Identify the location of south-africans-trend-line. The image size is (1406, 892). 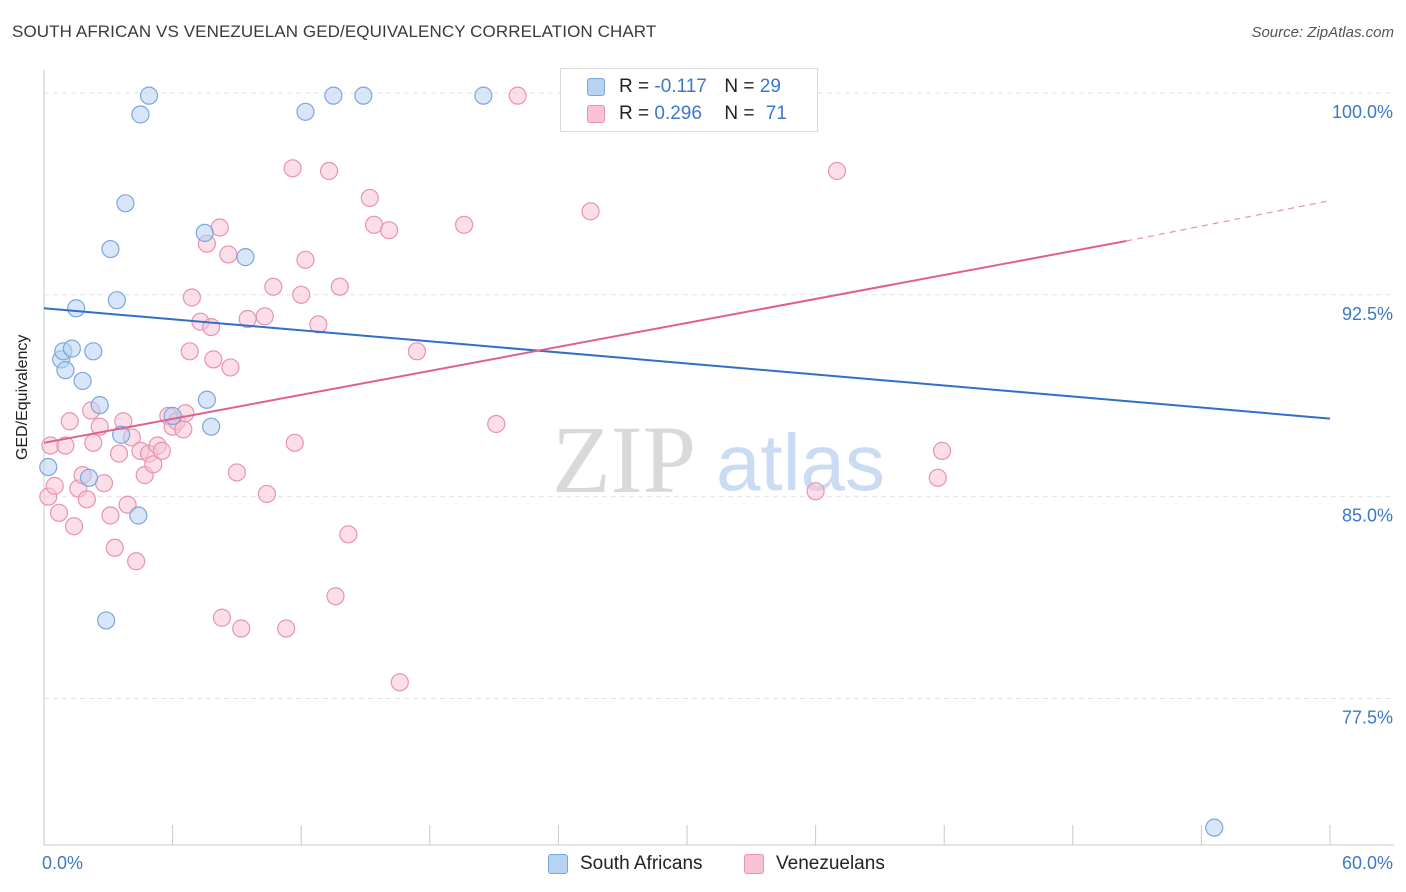
(687, 363).